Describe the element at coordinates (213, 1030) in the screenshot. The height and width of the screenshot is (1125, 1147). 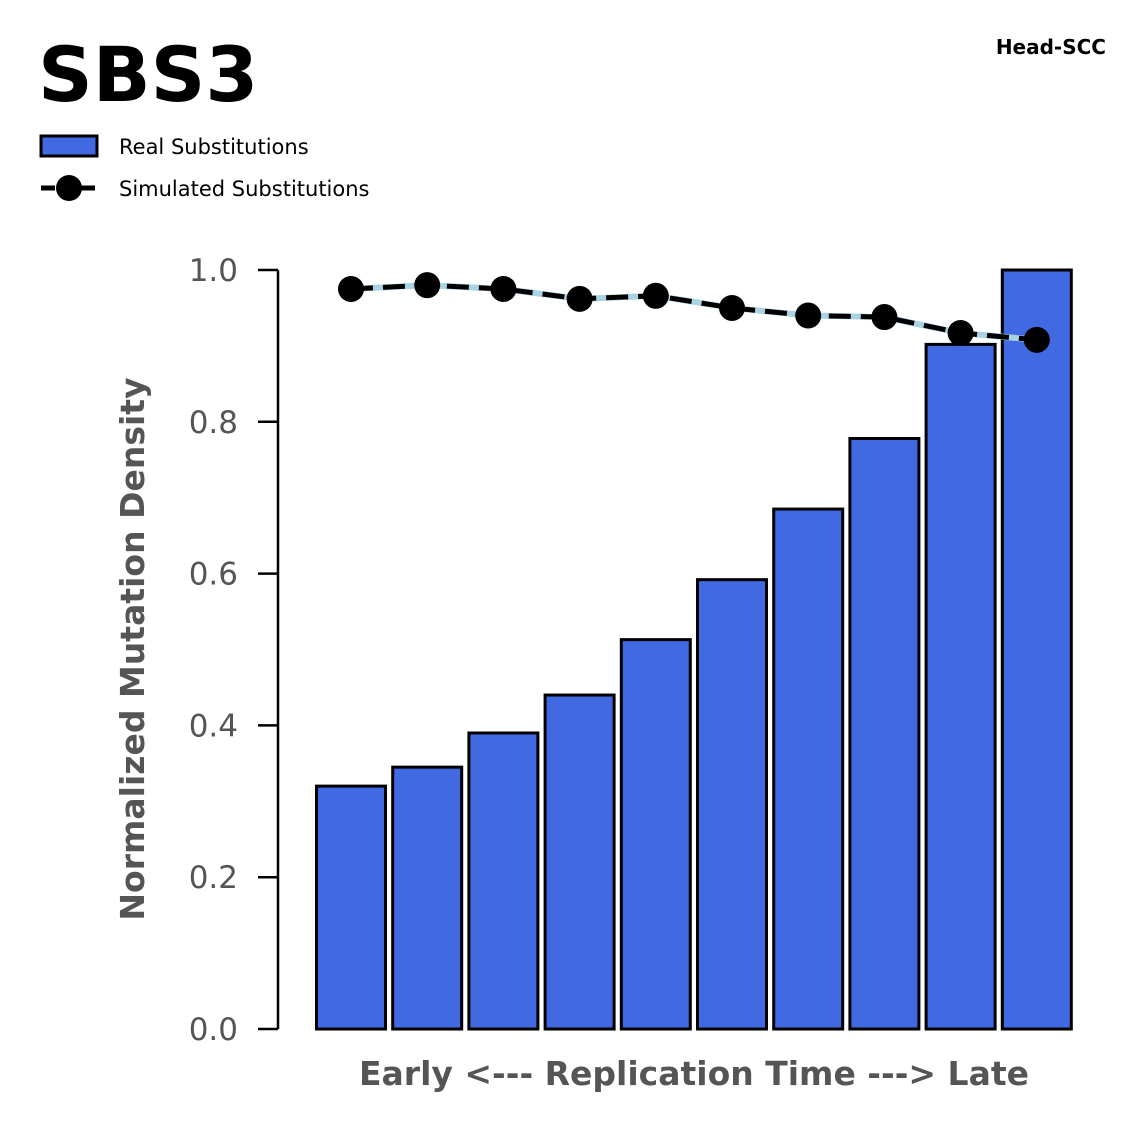
I see `y-tick-label: 0.0` at that location.